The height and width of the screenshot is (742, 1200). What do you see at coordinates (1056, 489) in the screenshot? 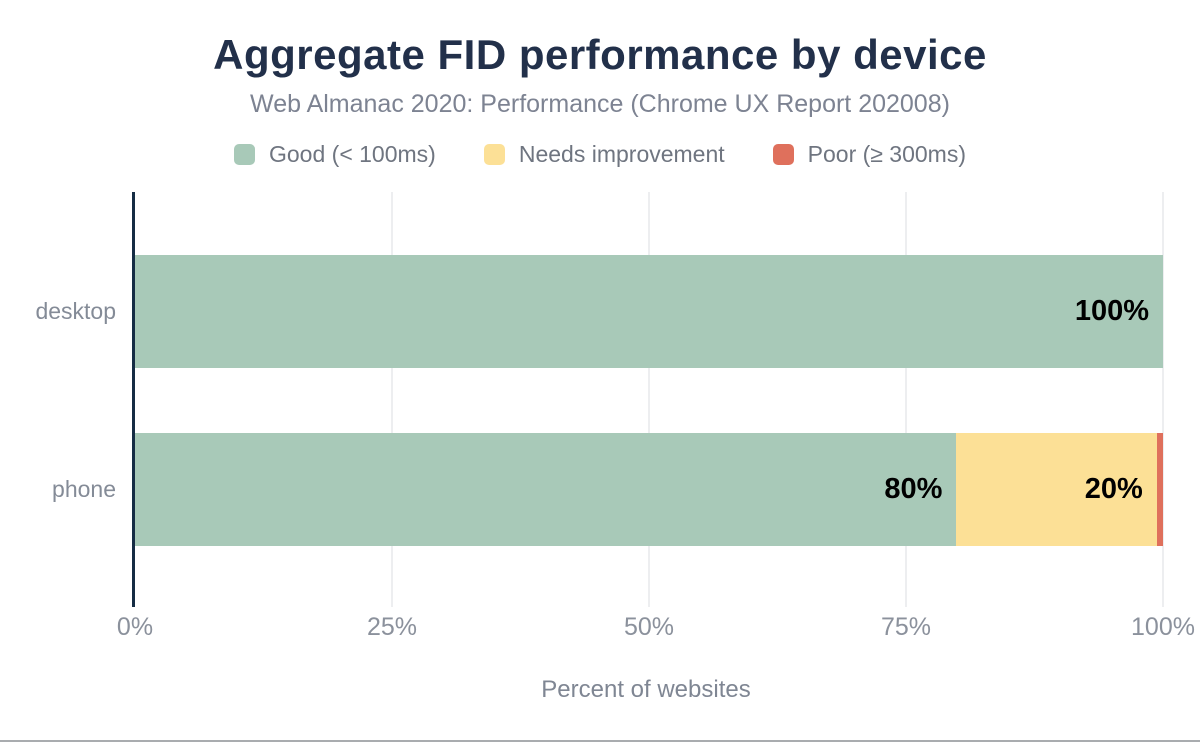
I see `bar-segment: 20%` at bounding box center [1056, 489].